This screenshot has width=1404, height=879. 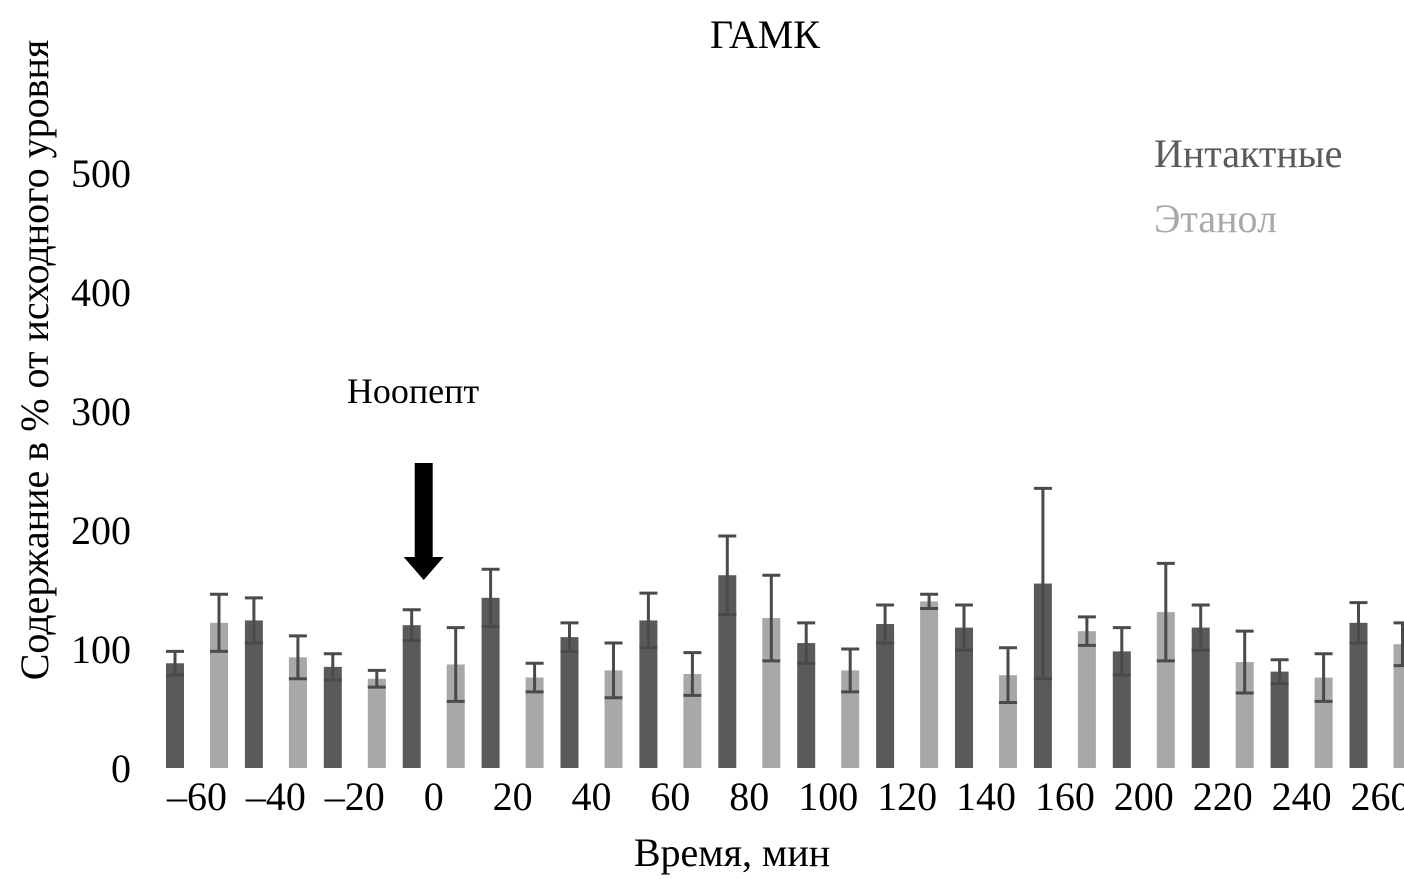 I want to click on y-tick-label: 500, so click(x=101, y=173).